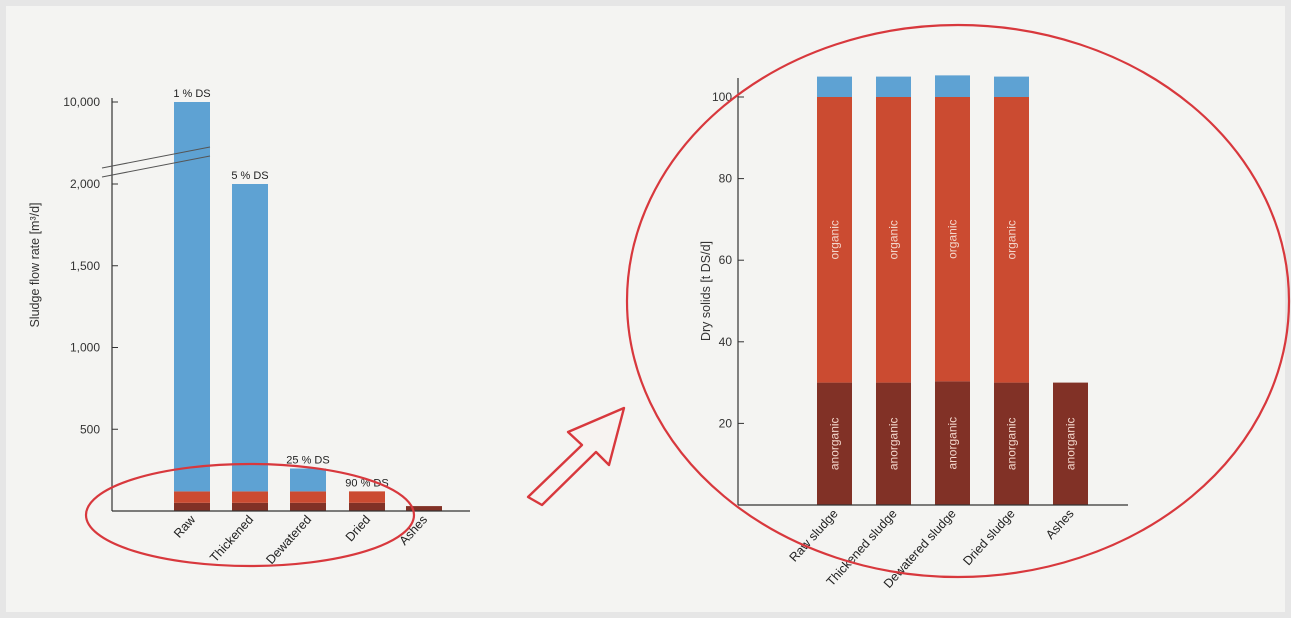 The image size is (1291, 618). What do you see at coordinates (366, 483) in the screenshot?
I see `left-data-label: 90 % DS` at bounding box center [366, 483].